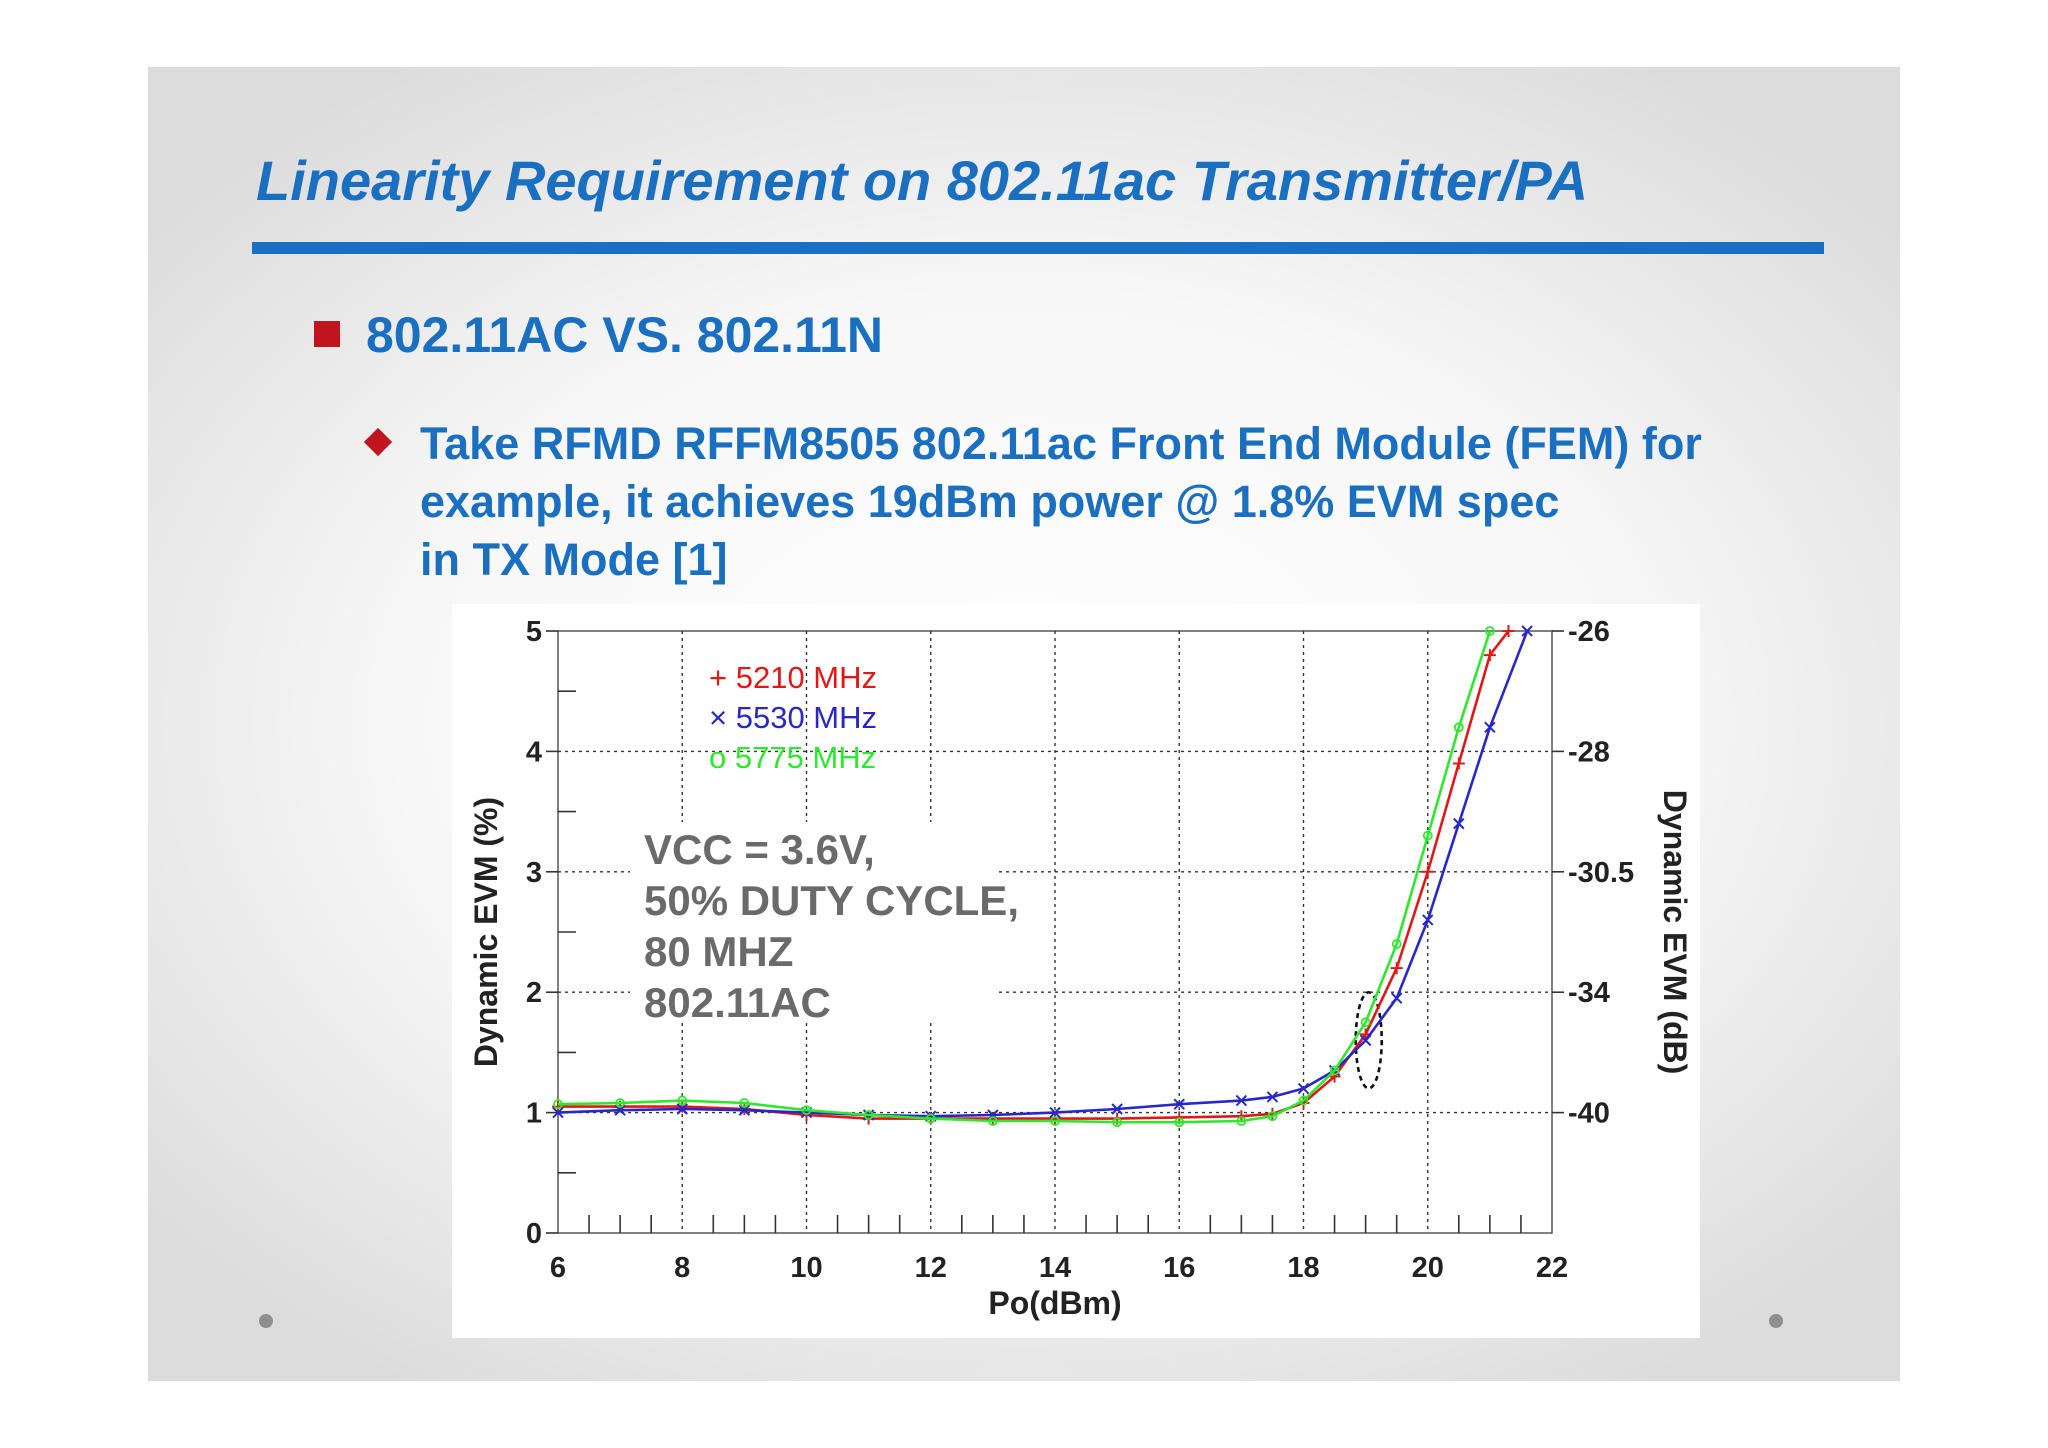 The image size is (2048, 1448). Describe the element at coordinates (759, 849) in the screenshot. I see `annotation-line: VCC = 3.6V,` at that location.